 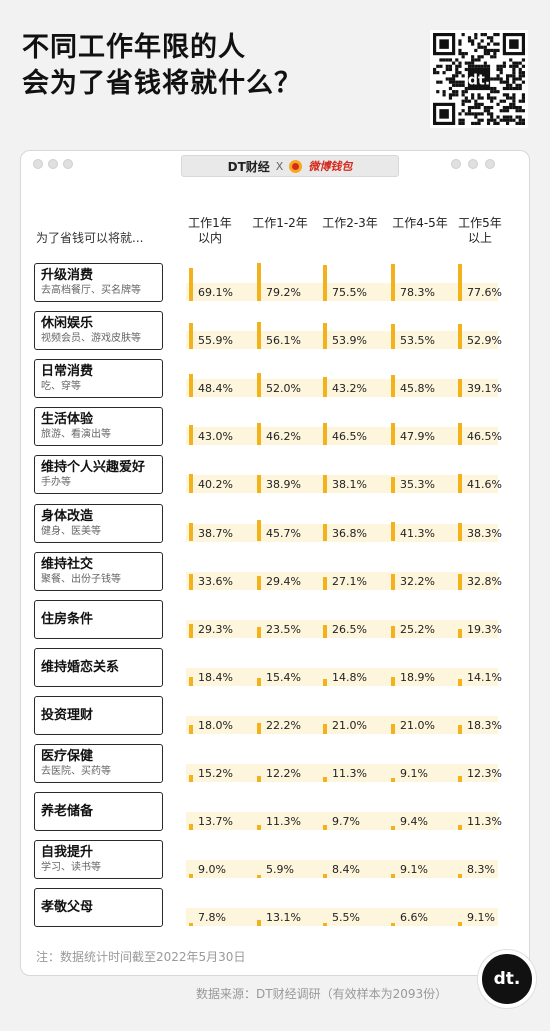 What do you see at coordinates (420, 223) in the screenshot?
I see `column-header-line: 工作4-5年` at bounding box center [420, 223].